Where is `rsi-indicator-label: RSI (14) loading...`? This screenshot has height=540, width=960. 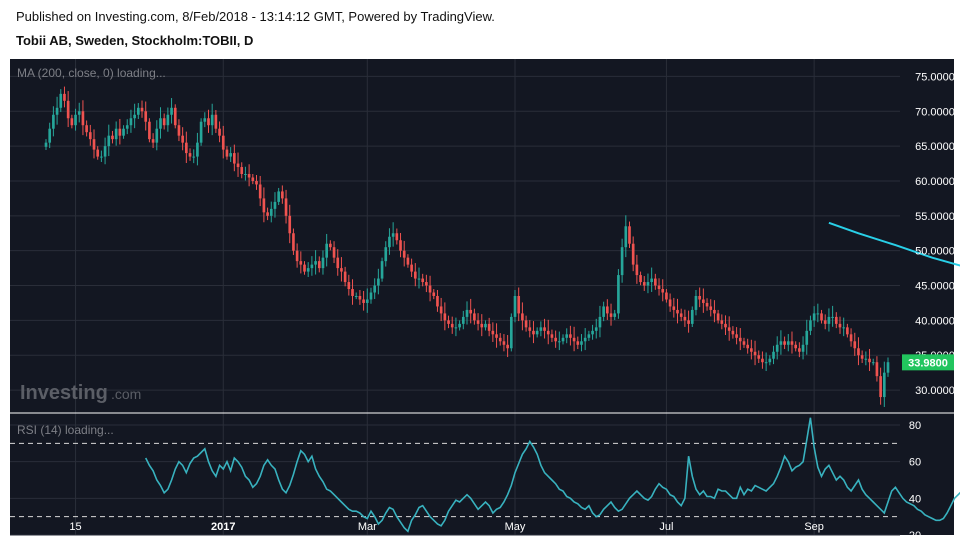
rsi-indicator-label: RSI (14) loading... is located at coordinates (65, 430).